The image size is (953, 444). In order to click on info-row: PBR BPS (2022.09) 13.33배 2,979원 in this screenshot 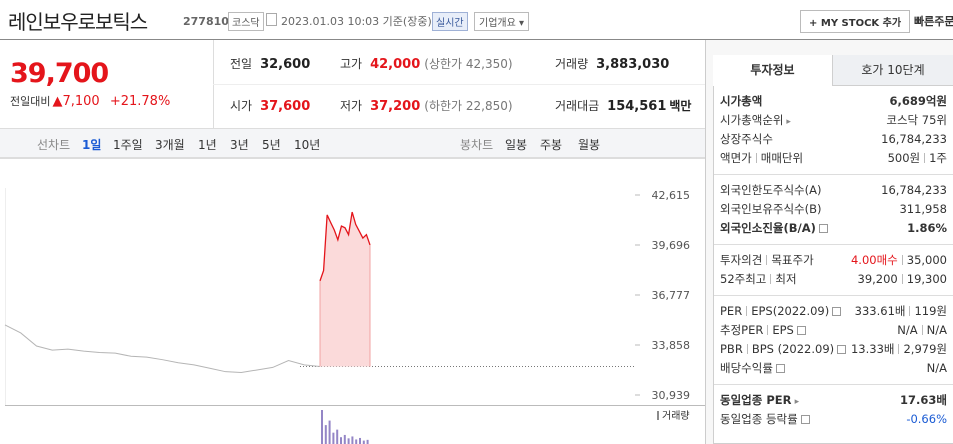, I will do `click(833, 349)`.